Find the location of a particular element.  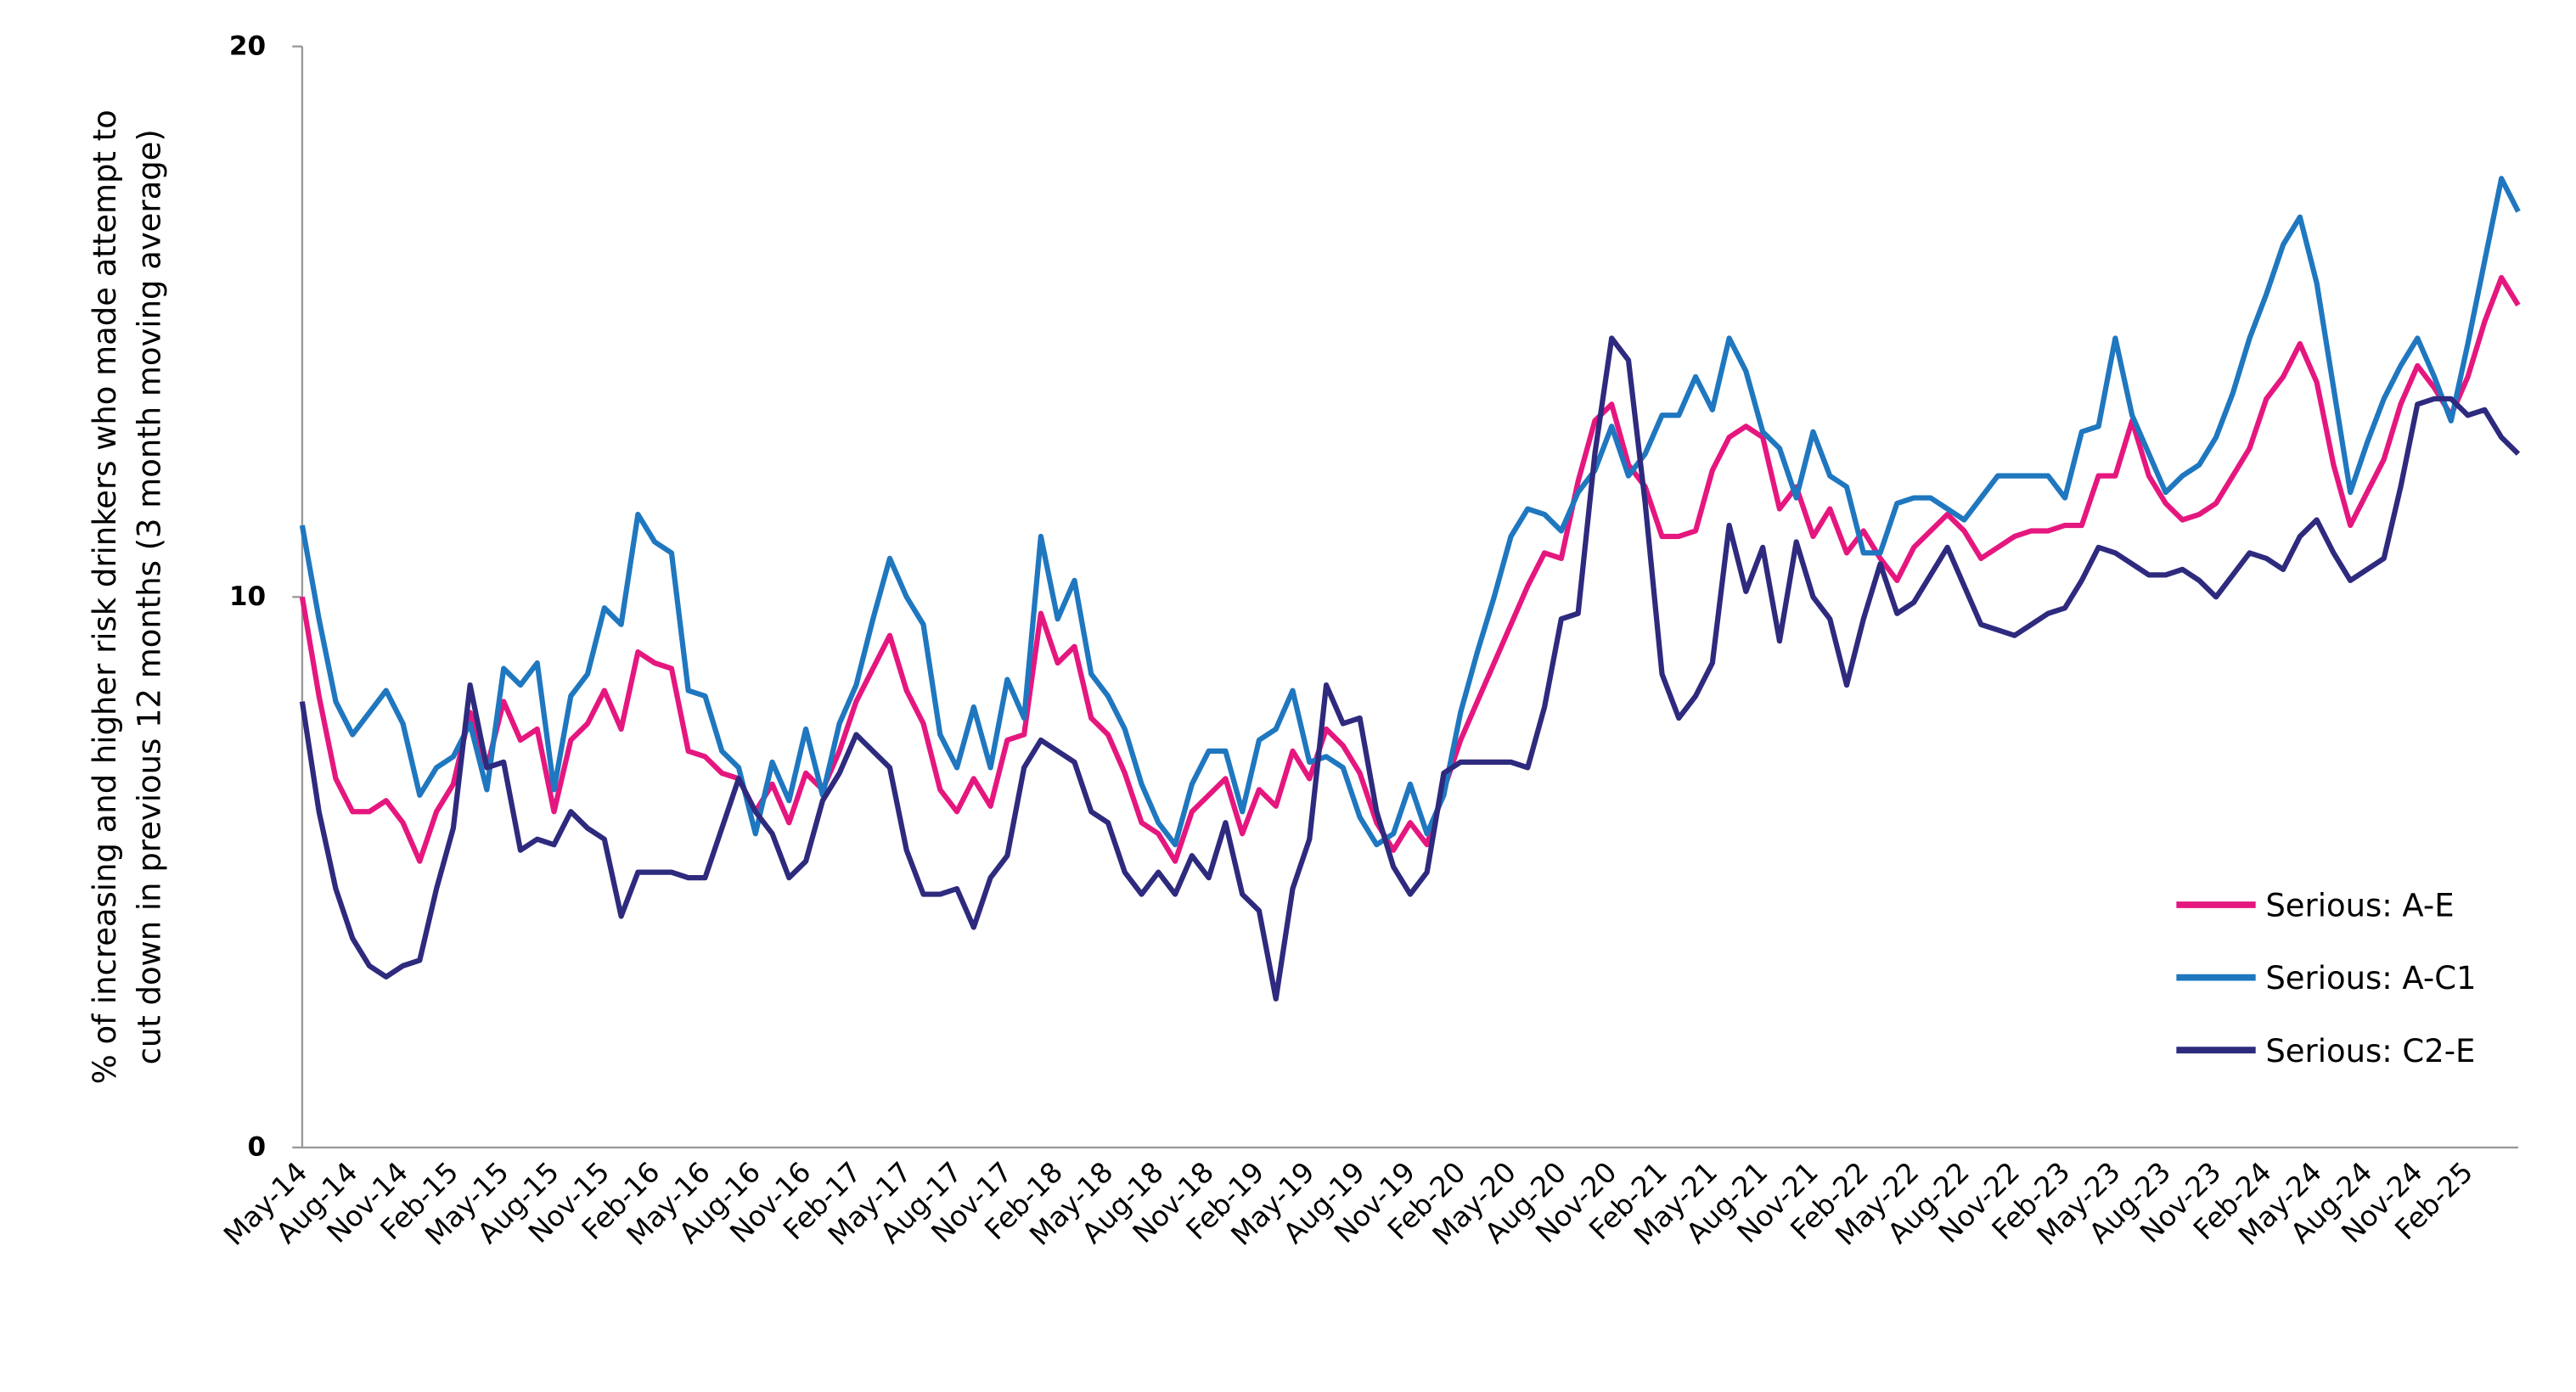

legend-label: Serious: A-C1 is located at coordinates (2370, 978).